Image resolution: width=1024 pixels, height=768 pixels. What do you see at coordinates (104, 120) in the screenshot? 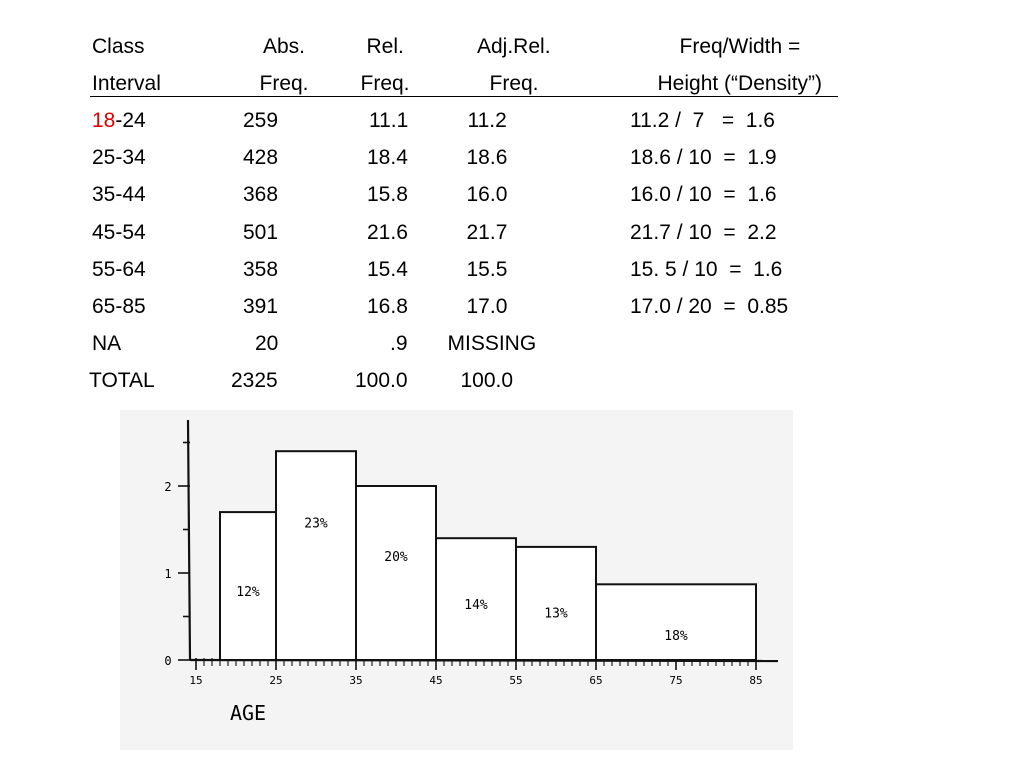
I see `interval-start-highlight: 18` at bounding box center [104, 120].